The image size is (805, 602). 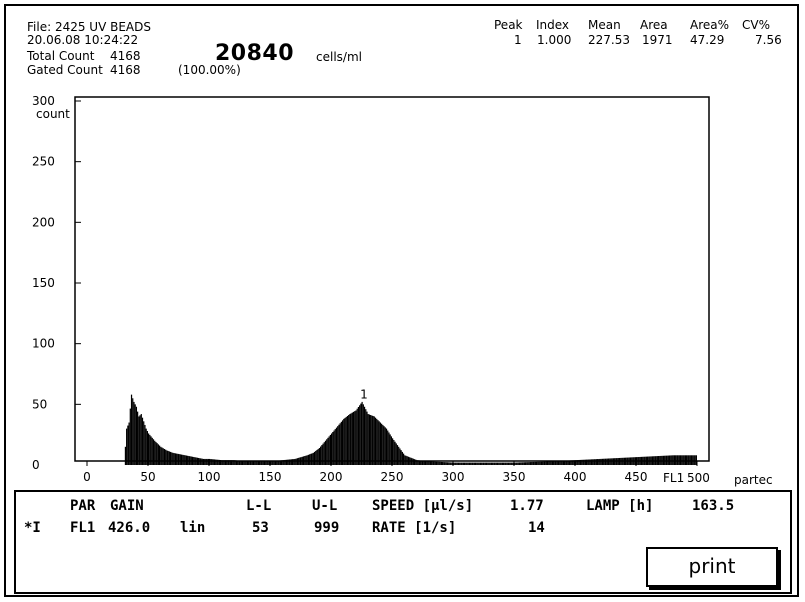 I want to click on peak-row-peak: 1, so click(x=518, y=40).